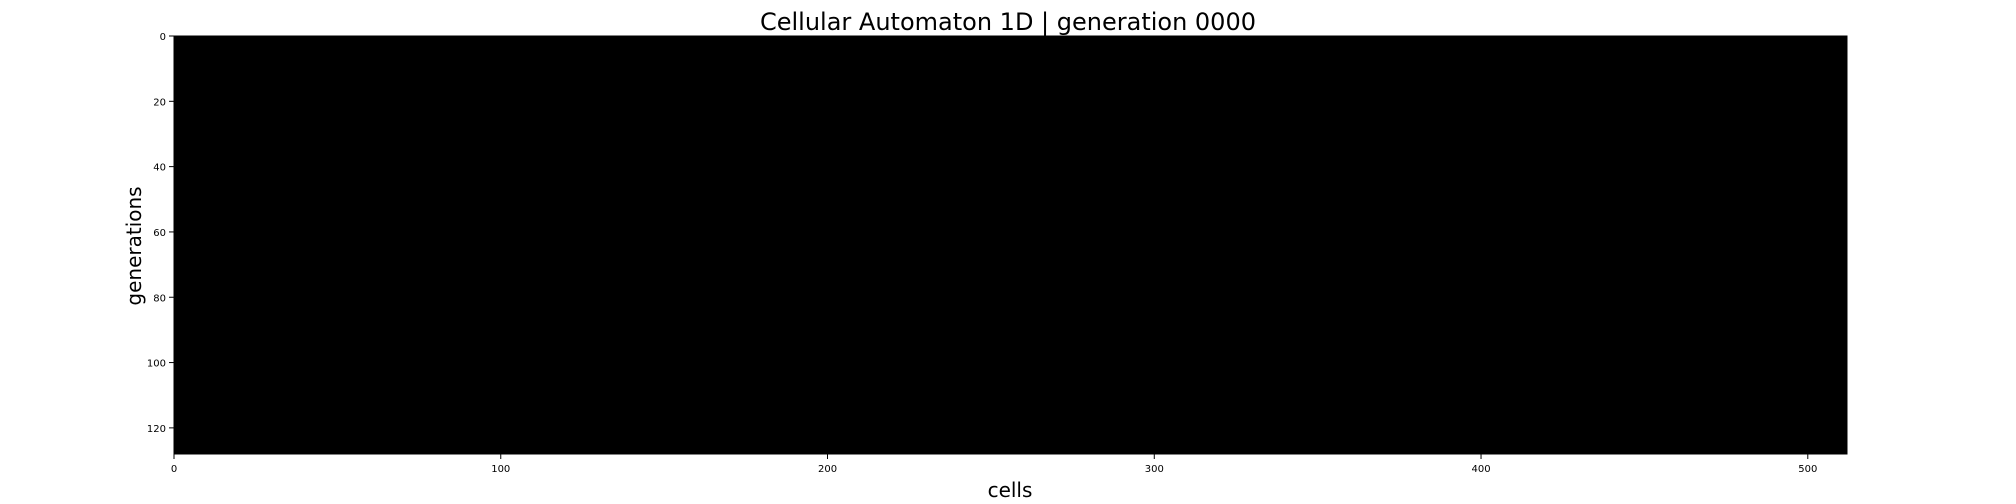  I want to click on y-tick-label: 100, so click(156, 364).